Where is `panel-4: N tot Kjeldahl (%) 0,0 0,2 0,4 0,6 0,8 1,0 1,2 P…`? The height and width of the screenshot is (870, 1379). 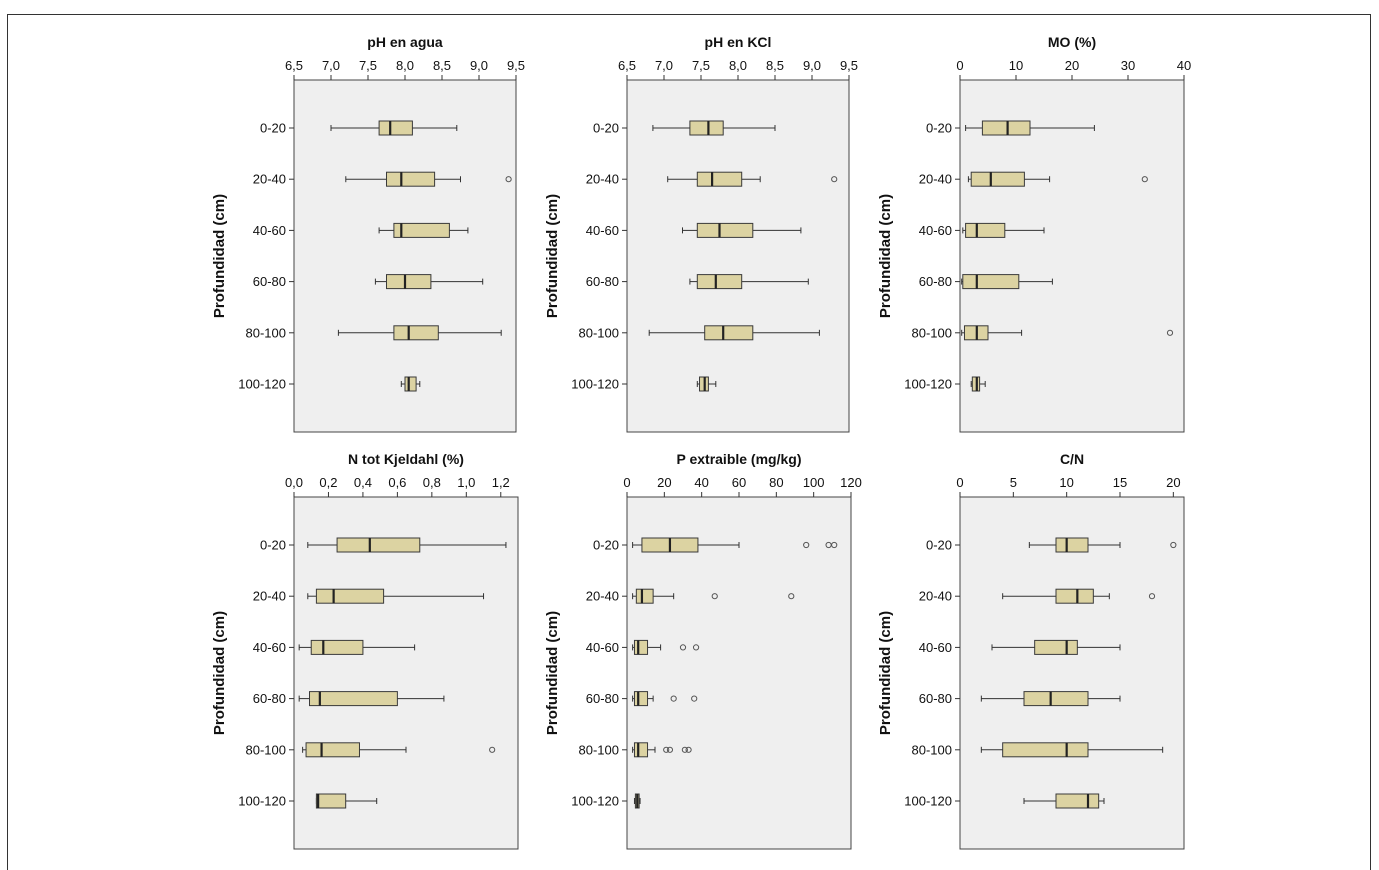
panel-4: N tot Kjeldahl (%) 0,0 0,2 0,4 0,6 0,8 1,0 1,2 P… is located at coordinates (365, 650).